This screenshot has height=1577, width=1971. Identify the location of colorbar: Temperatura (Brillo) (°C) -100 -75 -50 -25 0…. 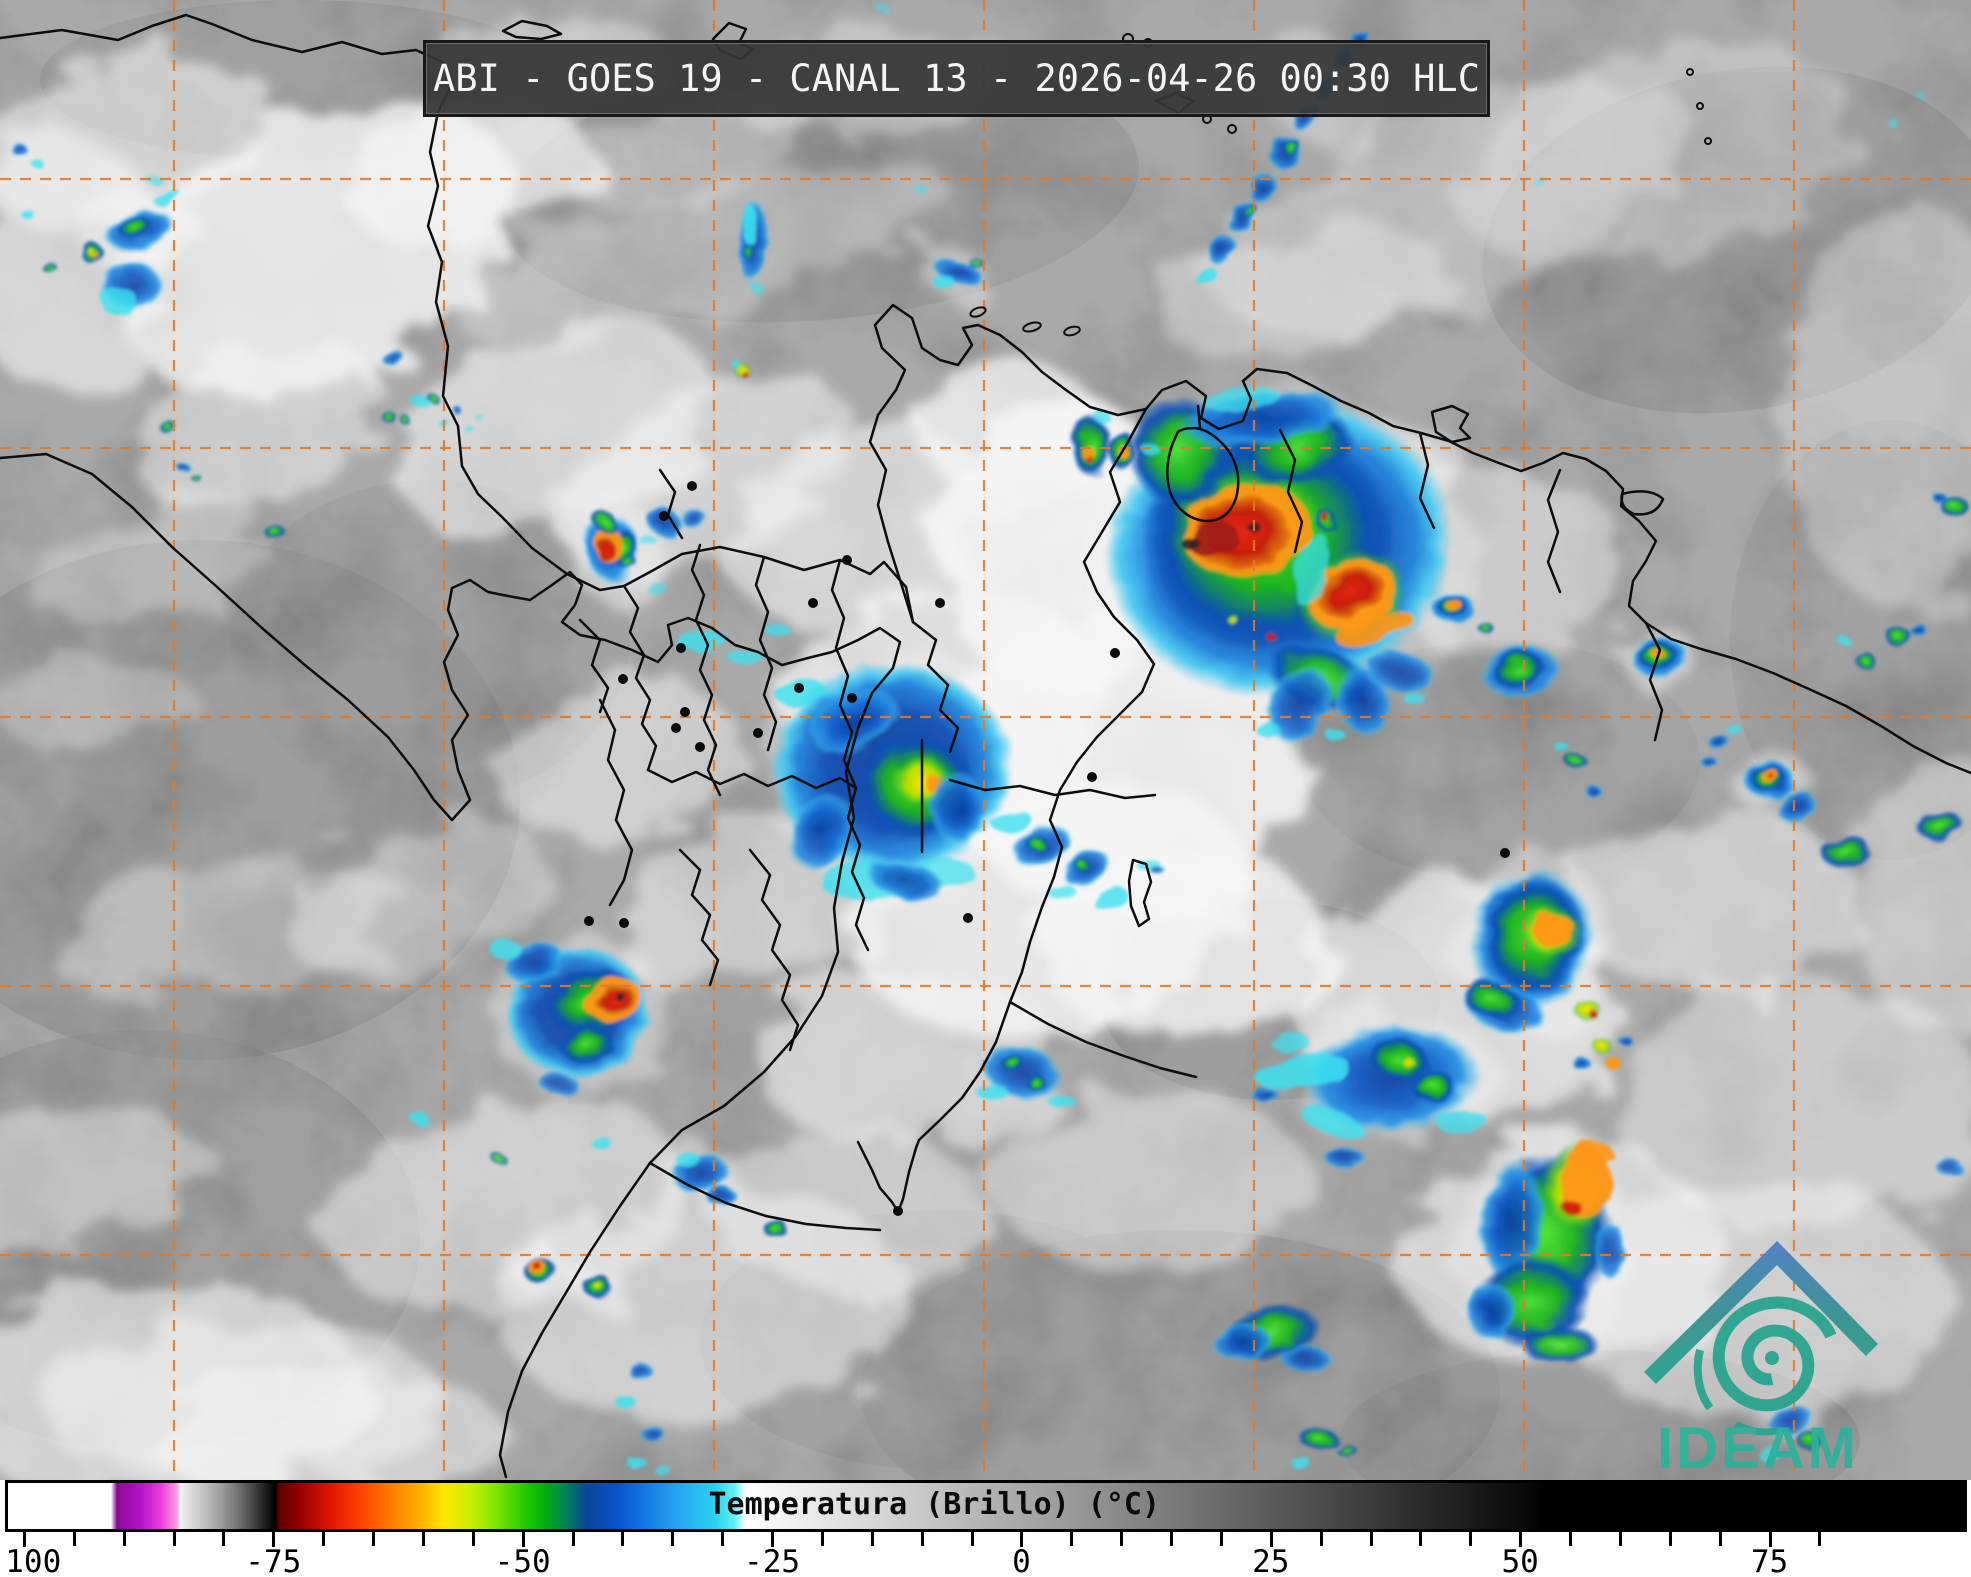
(985, 1528).